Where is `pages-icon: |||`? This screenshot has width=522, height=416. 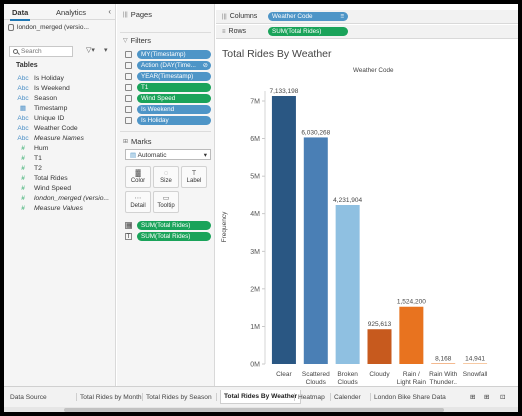 pages-icon: ||| is located at coordinates (125, 14).